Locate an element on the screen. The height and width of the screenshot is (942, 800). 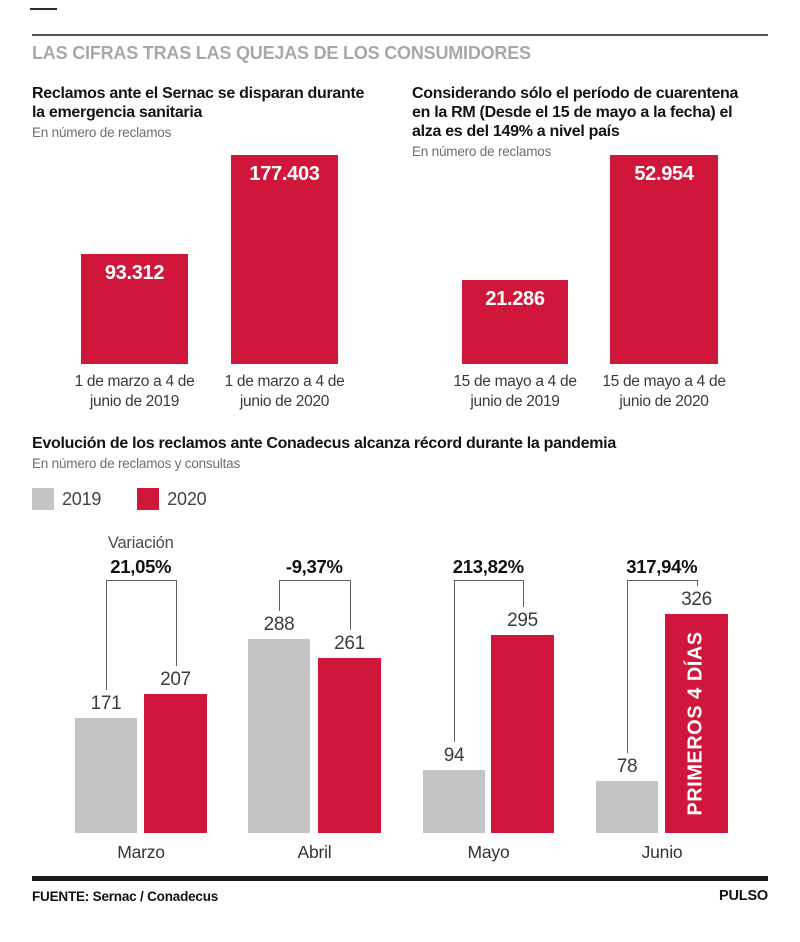
value-label-2020: 326 is located at coordinates (696, 599).